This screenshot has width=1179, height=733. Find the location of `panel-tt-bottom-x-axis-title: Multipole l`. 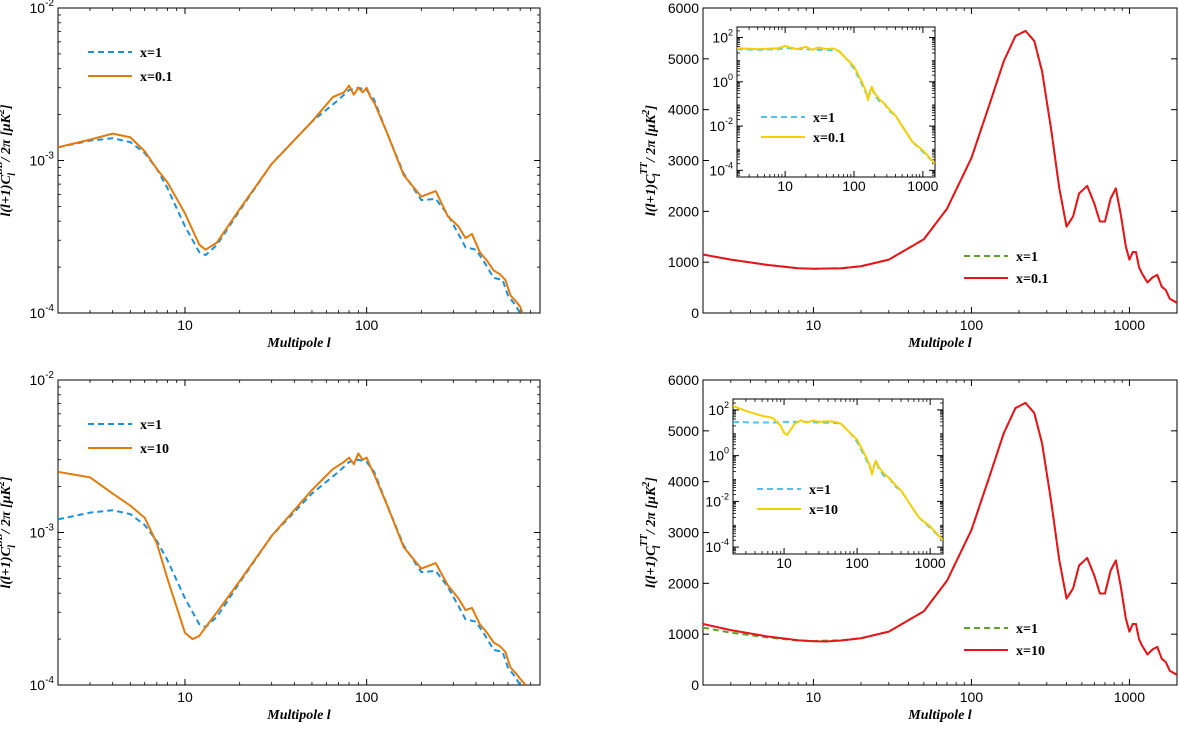

panel-tt-bottom-x-axis-title: Multipole l is located at coordinates (939, 715).